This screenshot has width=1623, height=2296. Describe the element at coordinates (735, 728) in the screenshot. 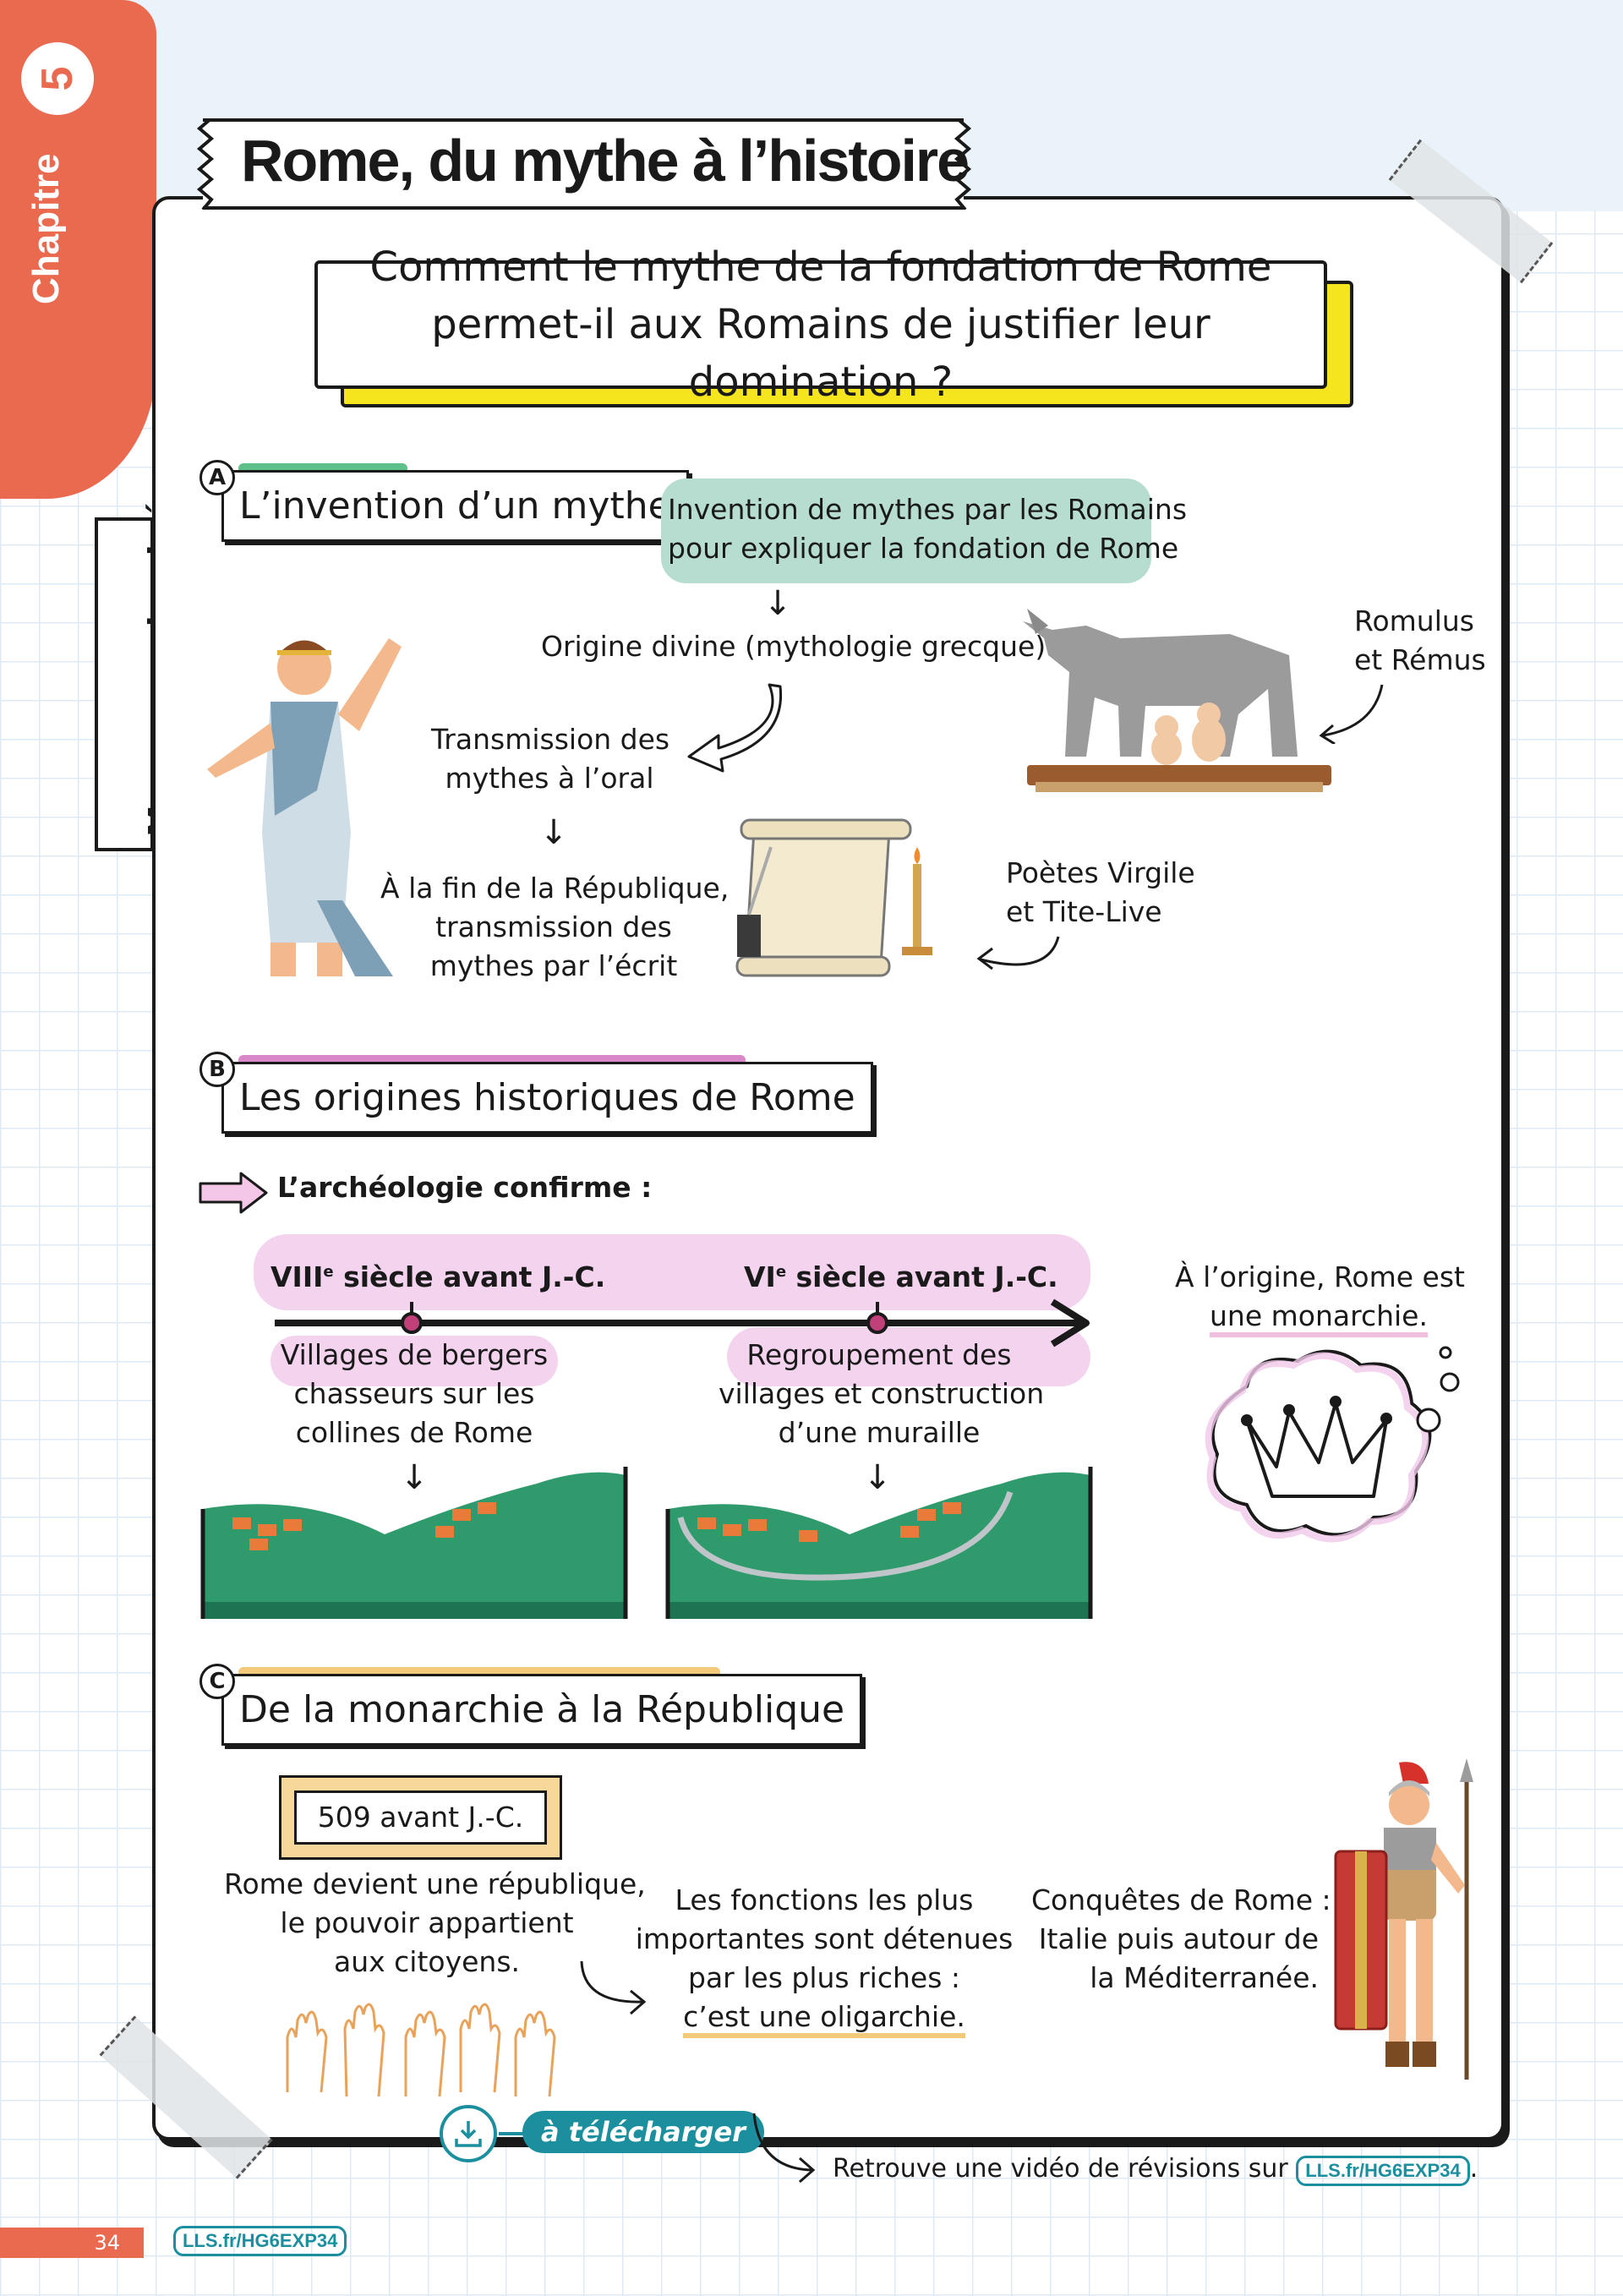

I see `curved-arrow-oral-icon` at that location.